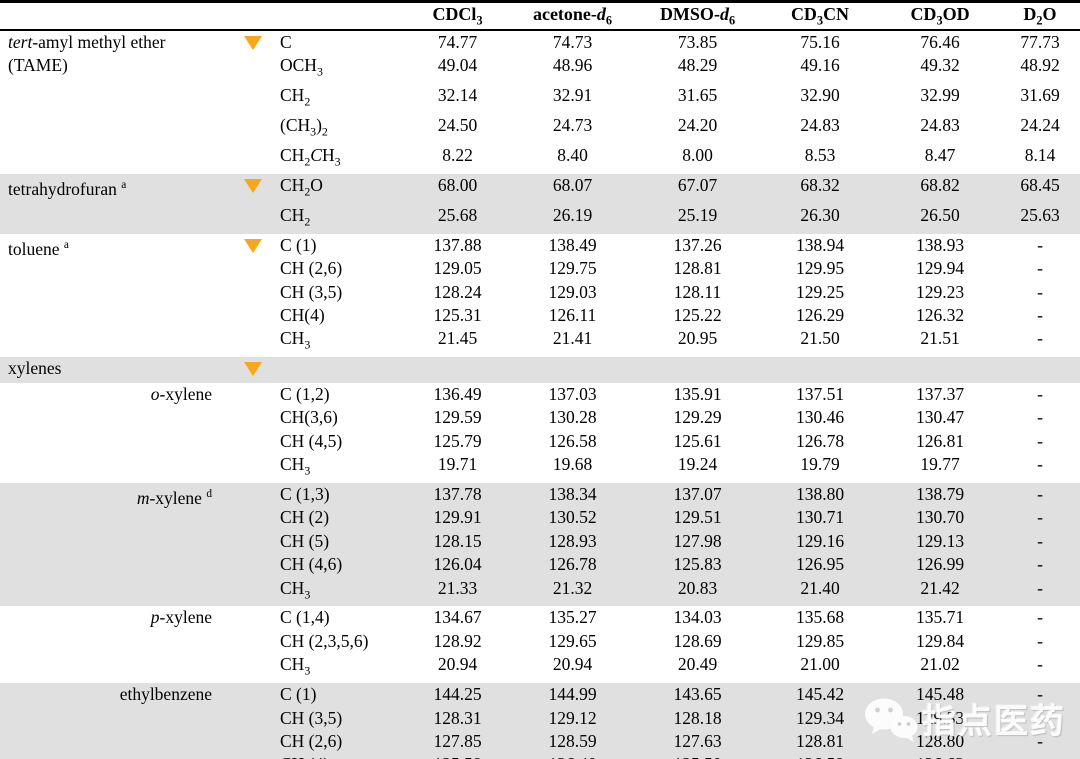 Image resolution: width=1080 pixels, height=759 pixels. Describe the element at coordinates (457, 155) in the screenshot. I see `value-cell: 8.22` at that location.